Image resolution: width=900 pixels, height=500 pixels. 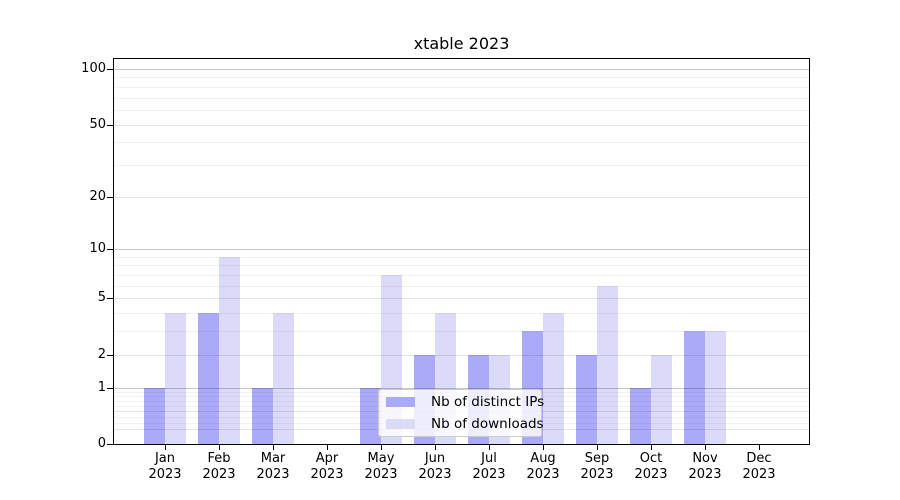 What do you see at coordinates (101, 443) in the screenshot?
I see `y-tick-label: 0` at bounding box center [101, 443].